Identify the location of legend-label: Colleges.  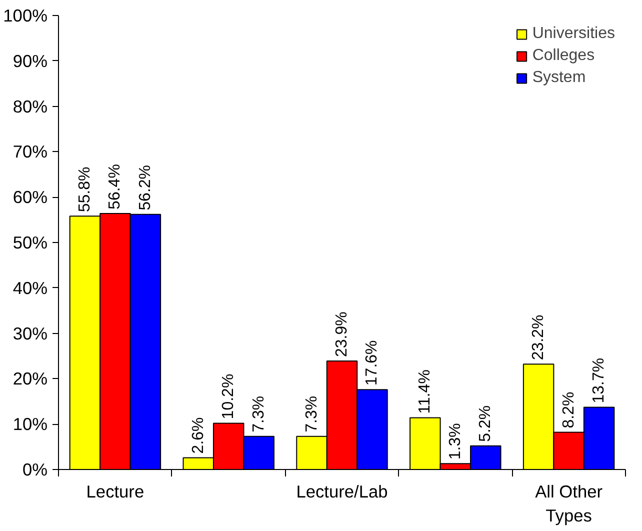
(563, 56).